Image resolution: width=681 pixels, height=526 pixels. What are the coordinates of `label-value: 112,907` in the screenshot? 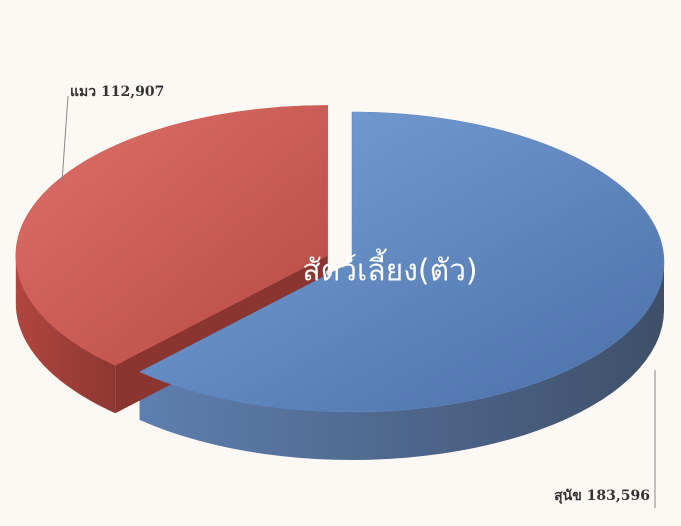 It's located at (132, 92).